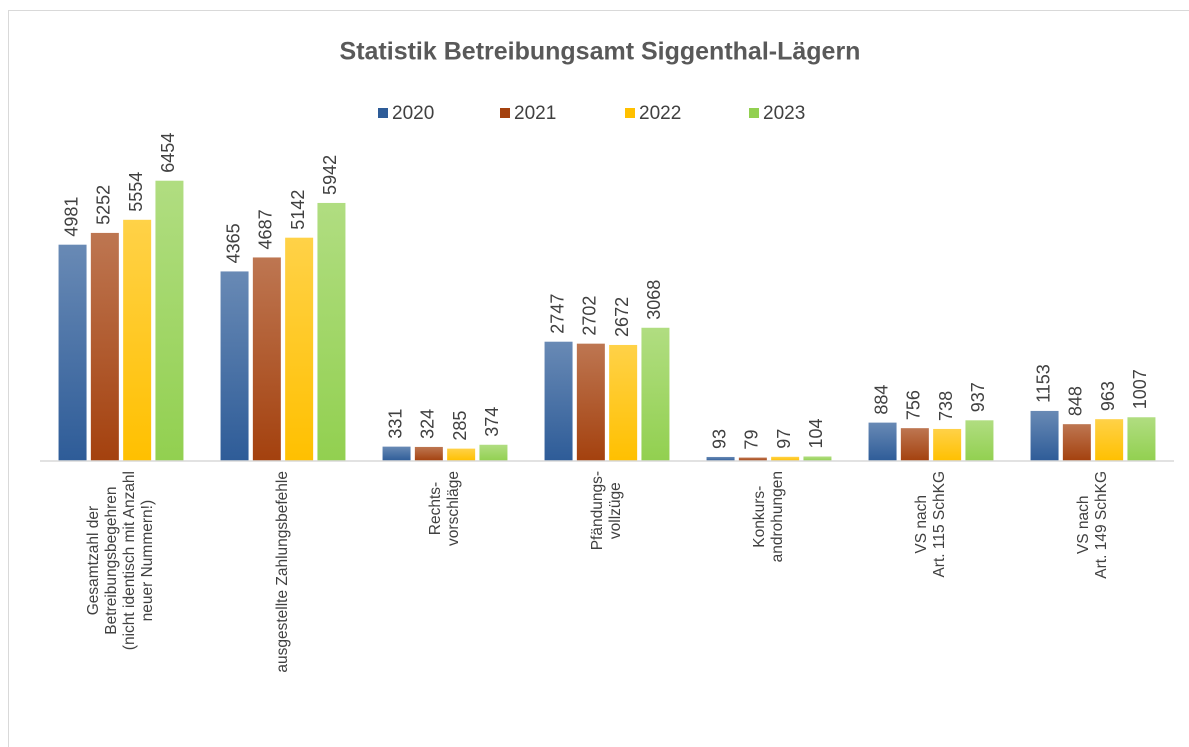 The image size is (1189, 747). I want to click on data-label: 1007, so click(1140, 389).